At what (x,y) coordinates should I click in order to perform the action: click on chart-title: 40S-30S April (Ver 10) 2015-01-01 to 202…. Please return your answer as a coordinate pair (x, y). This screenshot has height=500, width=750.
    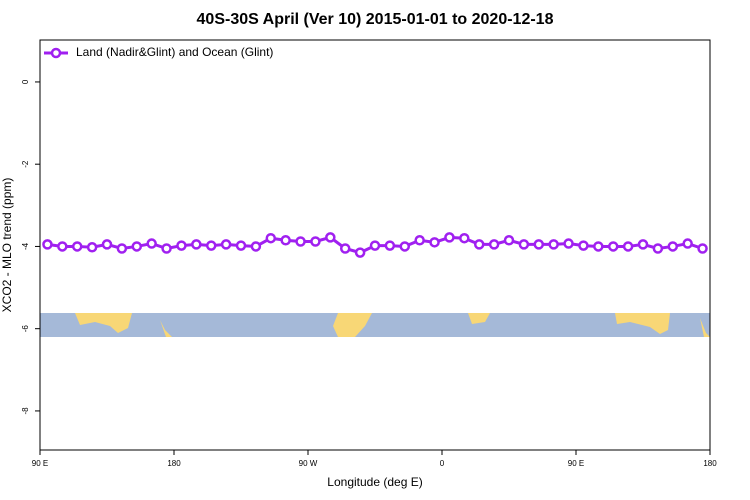
    Looking at the image, I should click on (375, 19).